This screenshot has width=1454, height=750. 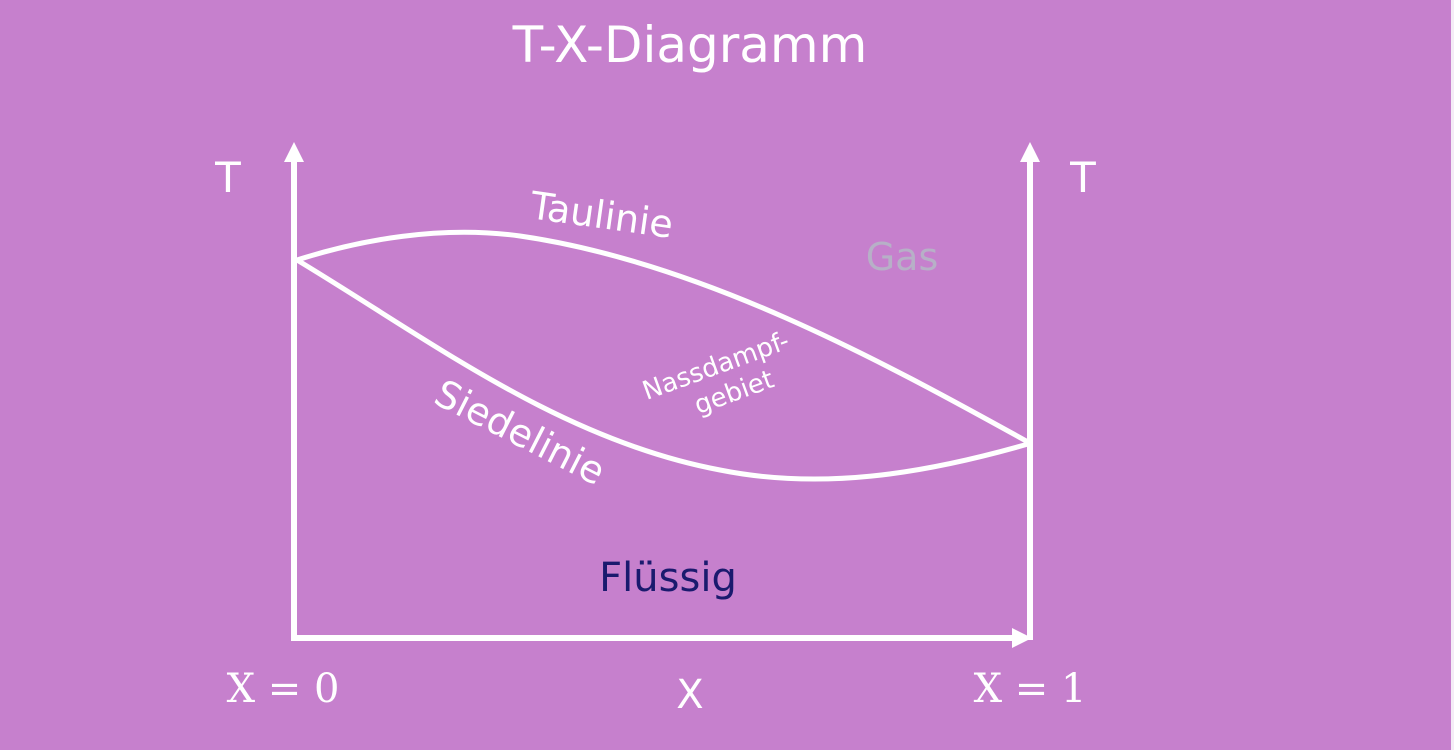 I want to click on gas-region-label: Gas, so click(x=902, y=257).